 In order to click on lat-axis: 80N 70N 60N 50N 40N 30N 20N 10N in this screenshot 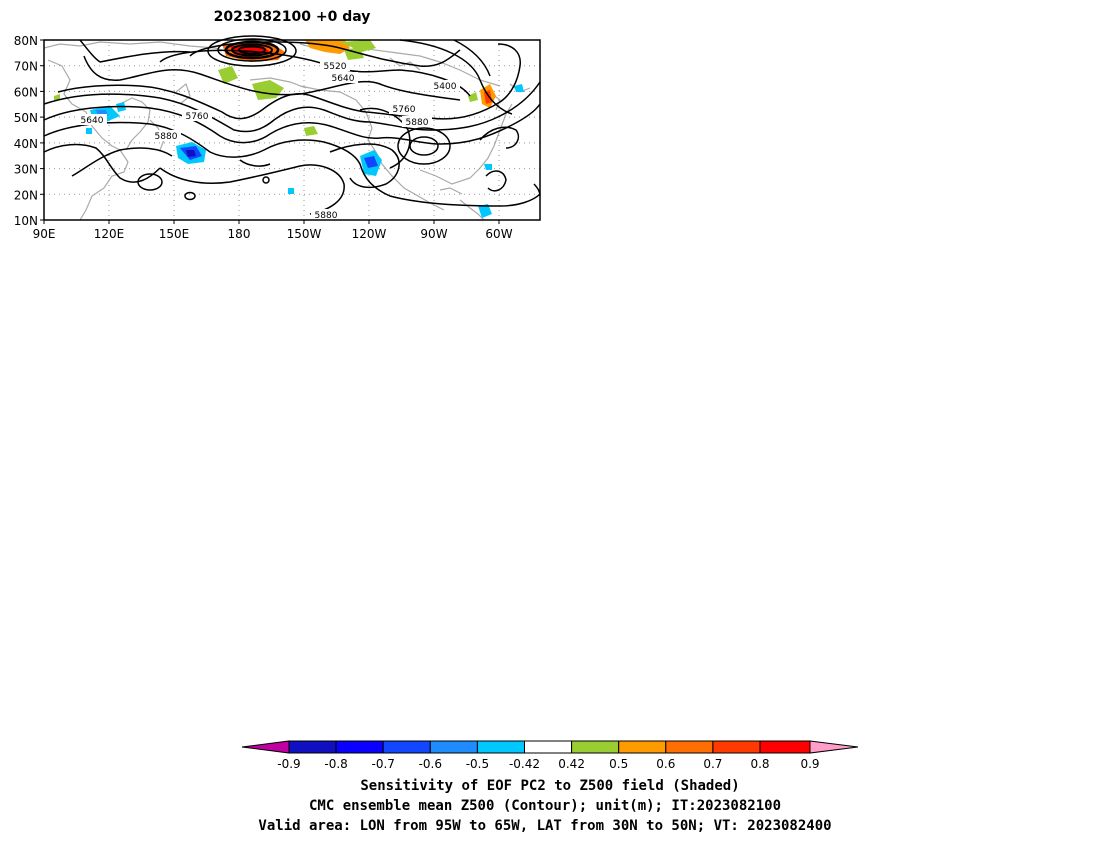, I will do `click(29, 131)`.